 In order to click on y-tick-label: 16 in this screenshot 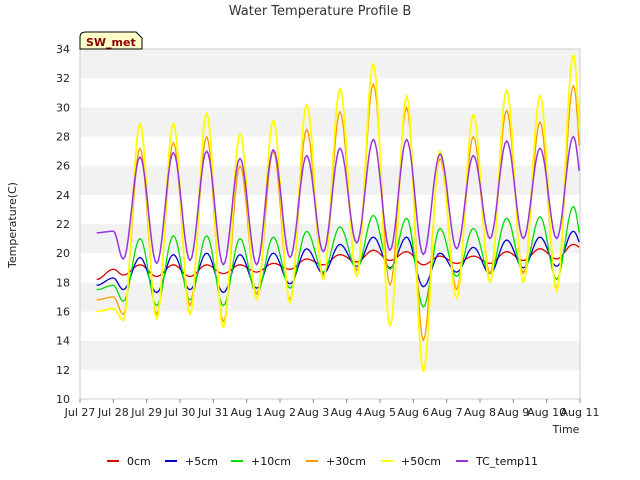, I will do `click(63, 312)`.